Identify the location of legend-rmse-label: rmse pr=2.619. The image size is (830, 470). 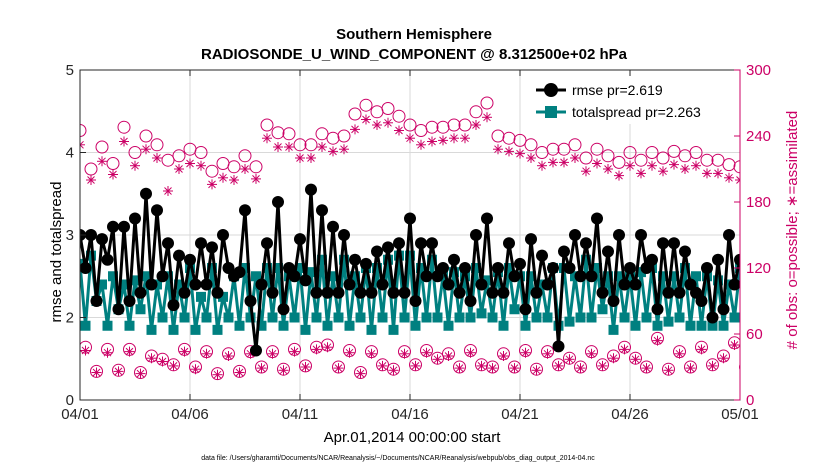
(617, 90).